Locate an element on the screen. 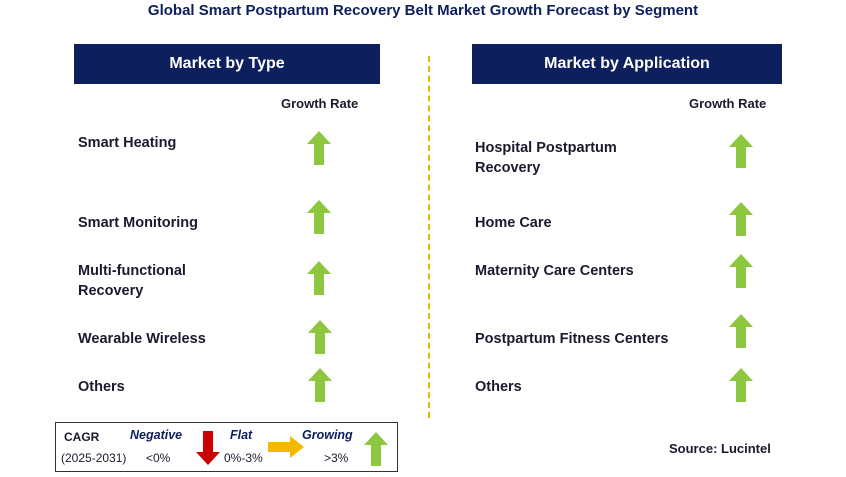  legend-growing-label: Growing is located at coordinates (327, 435).